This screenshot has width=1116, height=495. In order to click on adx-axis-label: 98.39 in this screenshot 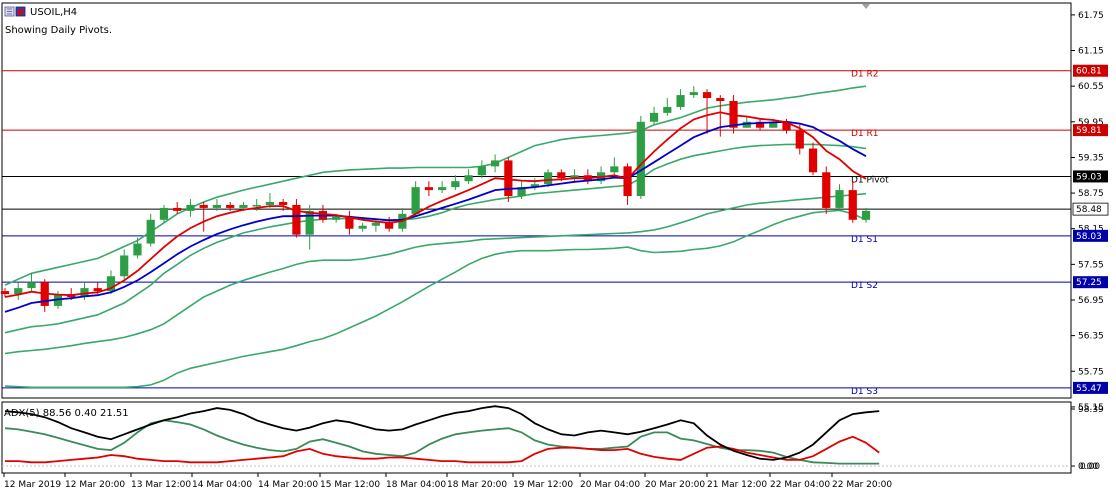, I will do `click(1091, 410)`.